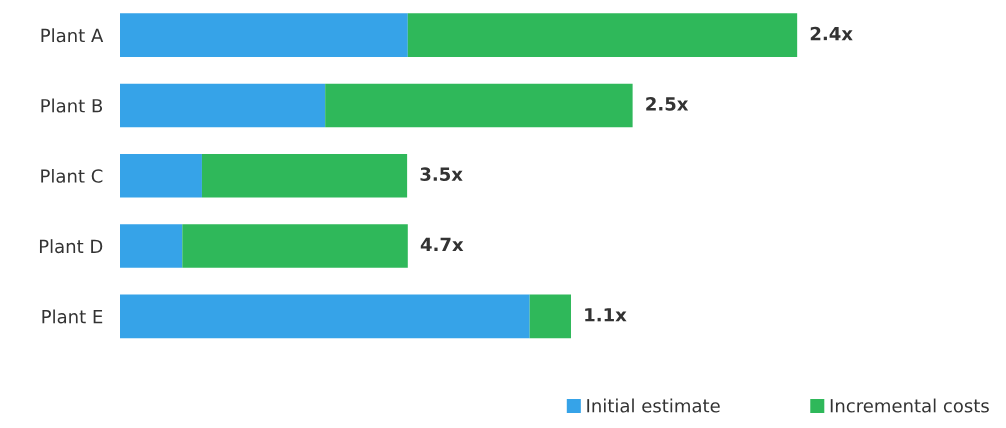 The width and height of the screenshot is (1006, 428). I want to click on legend-label: Initial estimate, so click(653, 405).